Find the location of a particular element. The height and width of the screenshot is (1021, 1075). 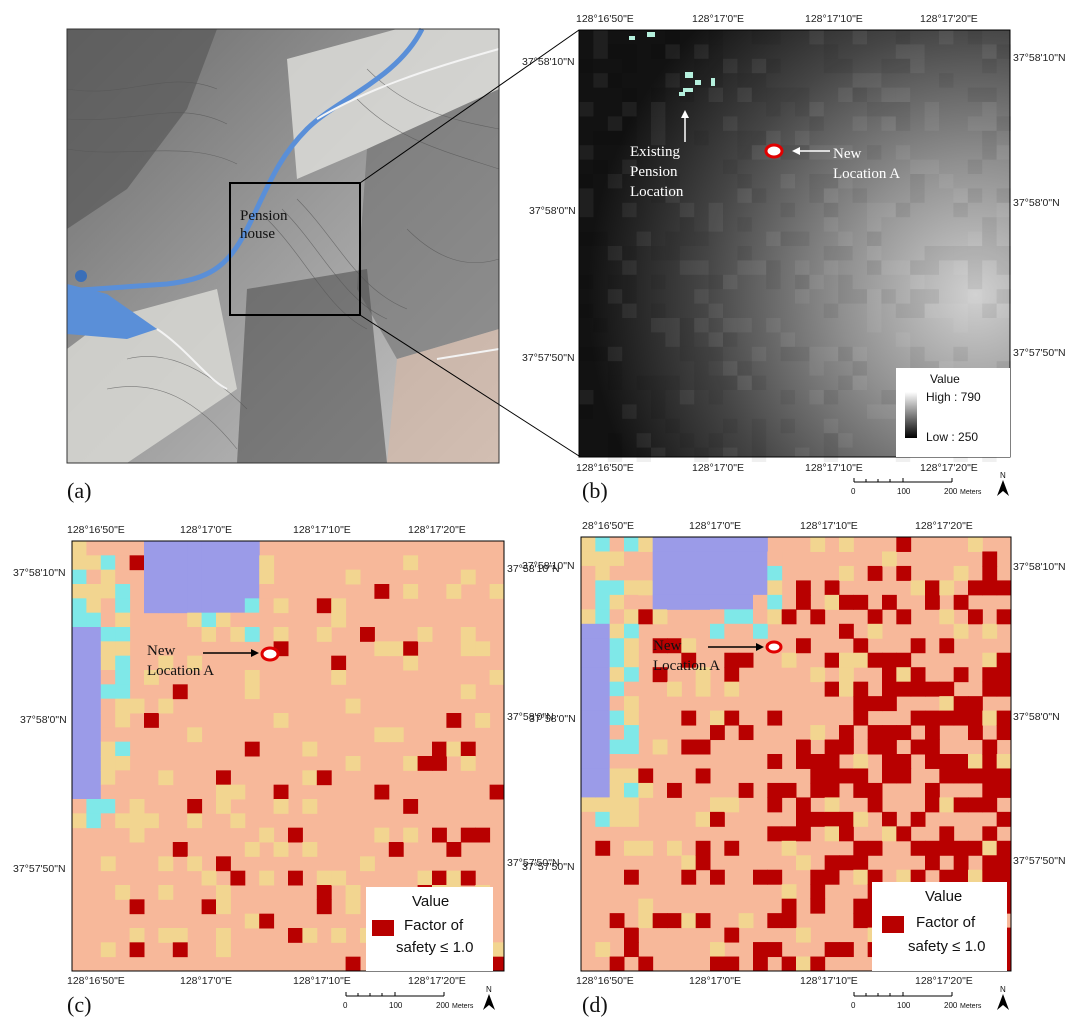

north-label: N is located at coordinates (1003, 475).